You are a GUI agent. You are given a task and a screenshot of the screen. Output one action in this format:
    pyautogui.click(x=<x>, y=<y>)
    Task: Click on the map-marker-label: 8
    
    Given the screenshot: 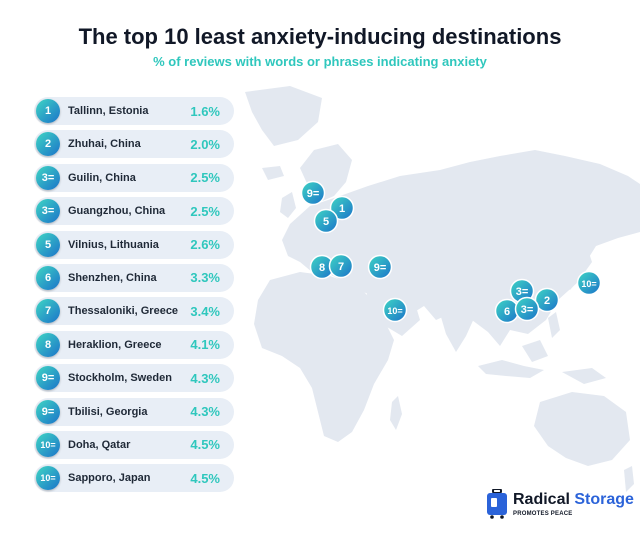 What is the action you would take?
    pyautogui.click(x=322, y=268)
    